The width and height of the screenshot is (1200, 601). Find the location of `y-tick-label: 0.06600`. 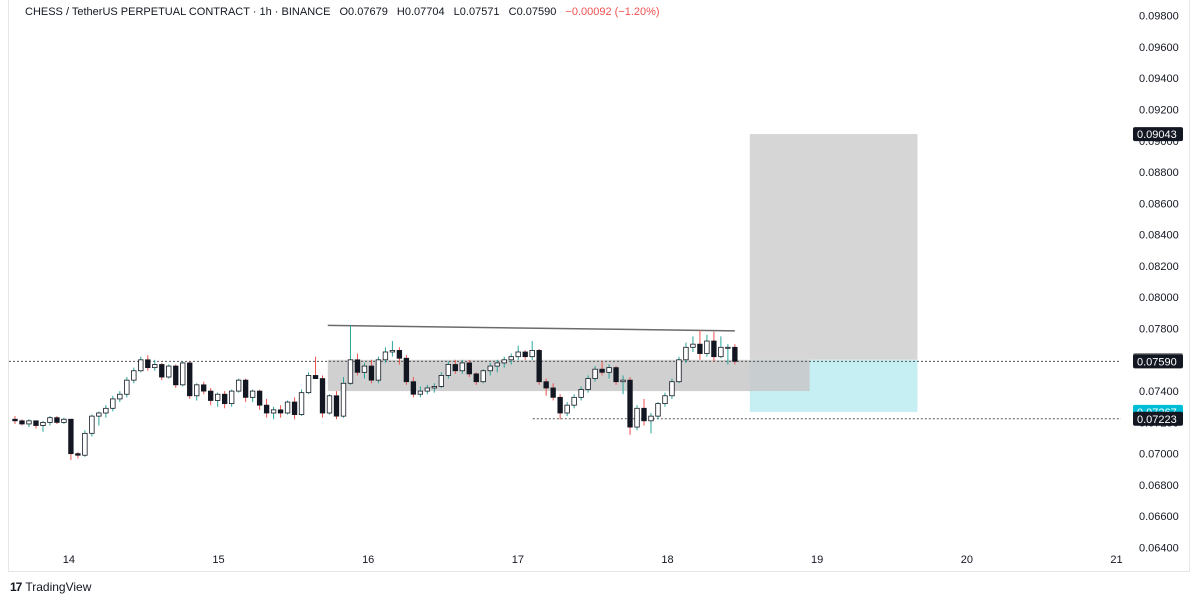

y-tick-label: 0.06600 is located at coordinates (1159, 517).